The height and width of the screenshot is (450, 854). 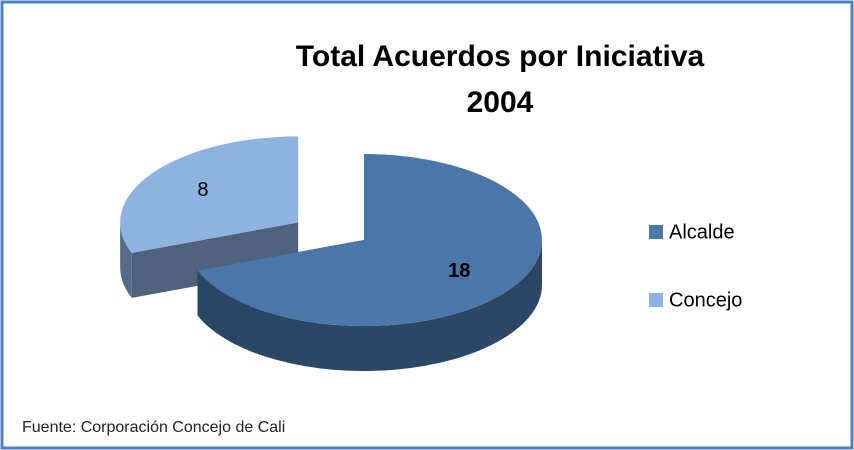 What do you see at coordinates (209, 194) in the screenshot?
I see `pie-slice` at bounding box center [209, 194].